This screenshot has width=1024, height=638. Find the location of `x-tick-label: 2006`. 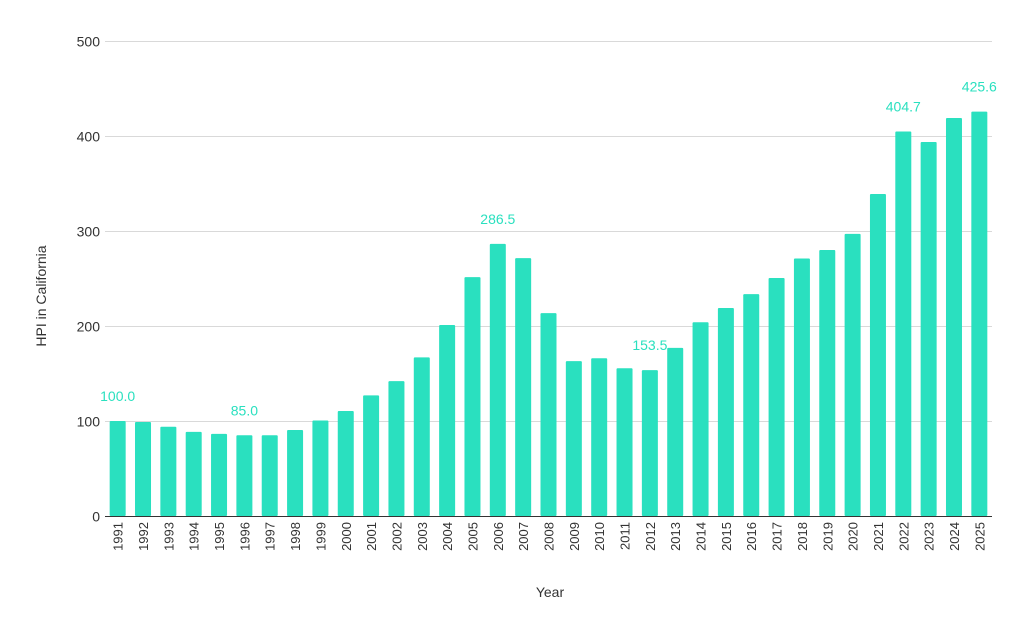

x-tick-label: 2006 is located at coordinates (498, 536).